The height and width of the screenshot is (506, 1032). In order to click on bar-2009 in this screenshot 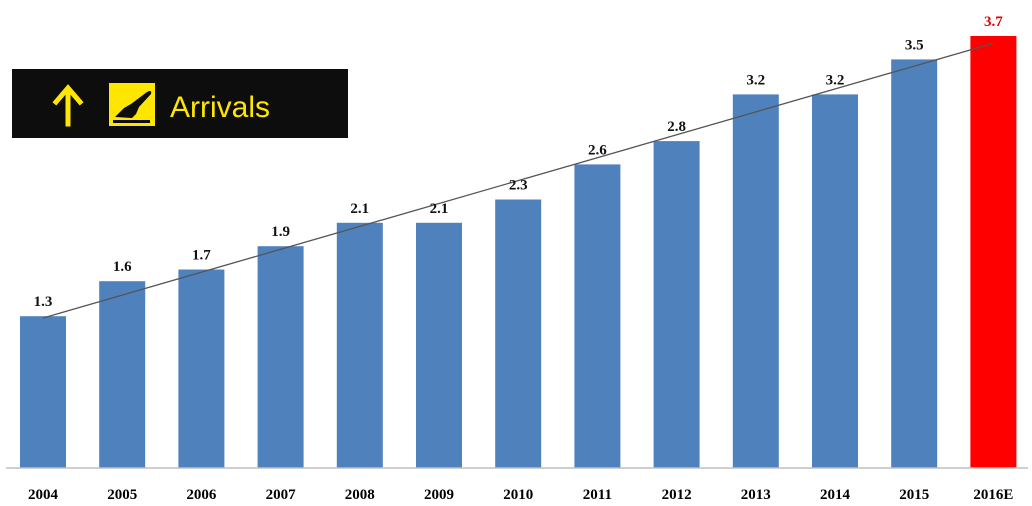, I will do `click(439, 345)`.